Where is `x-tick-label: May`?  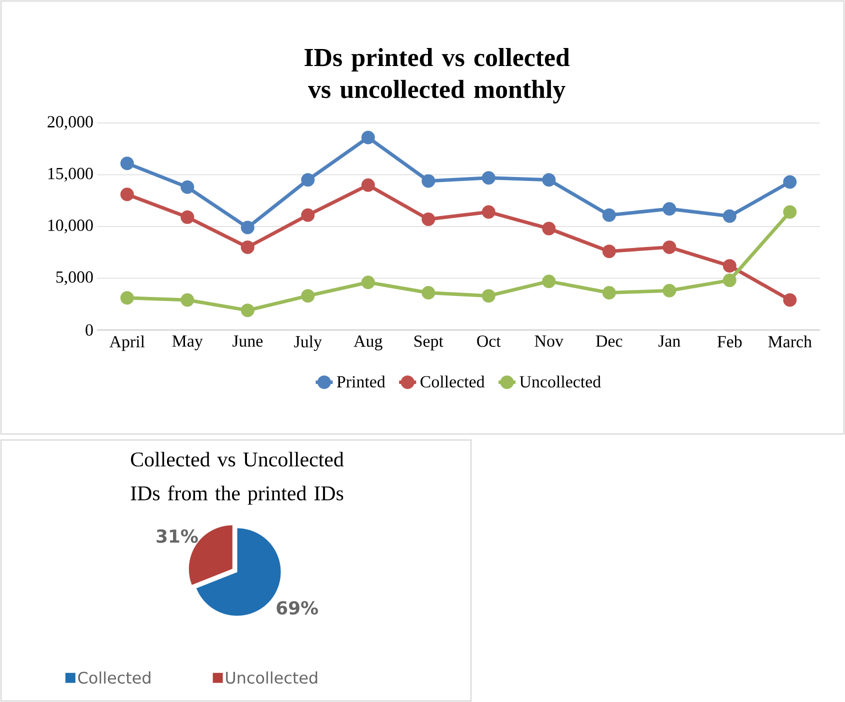 x-tick-label: May is located at coordinates (187, 343).